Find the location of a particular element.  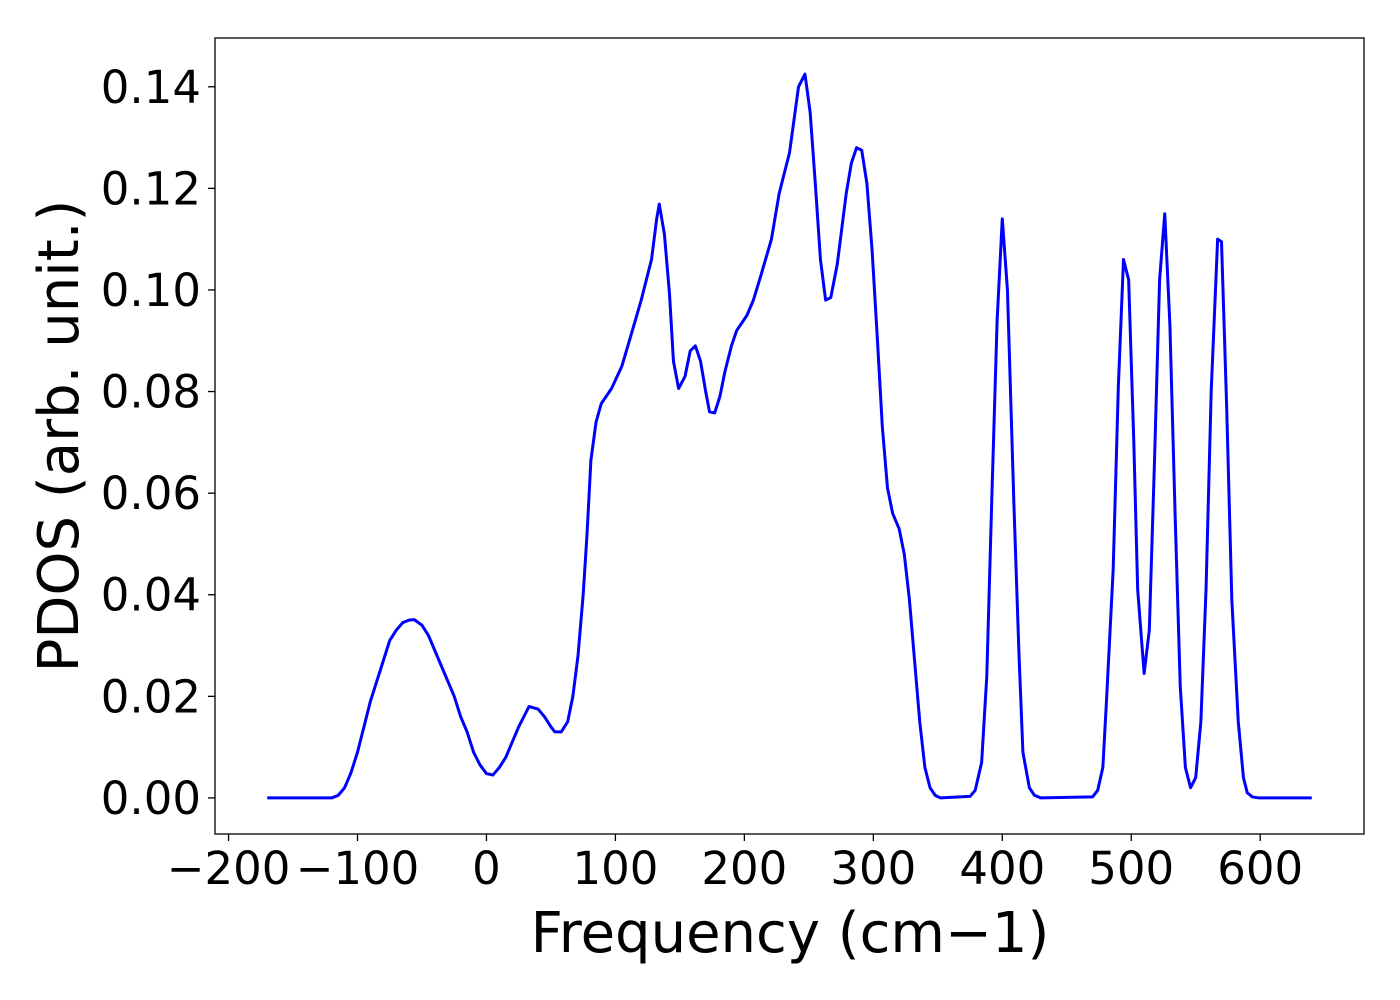

y-tick-label: 0.08 is located at coordinates (151, 392).